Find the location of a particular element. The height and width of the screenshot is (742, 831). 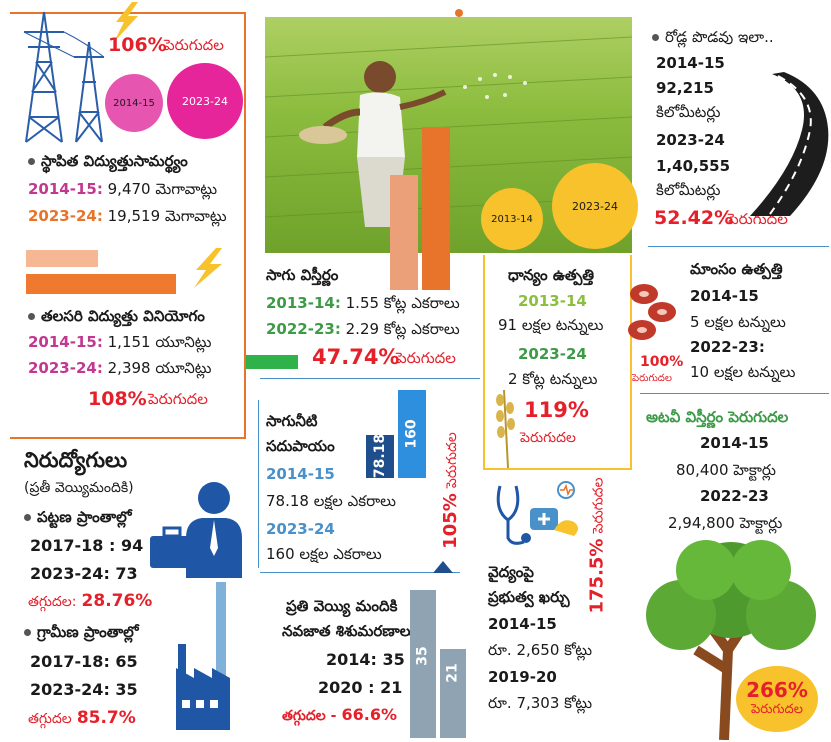

urban-title: పట్టణ ప్రాంతాల్లో is located at coordinates (78, 519).